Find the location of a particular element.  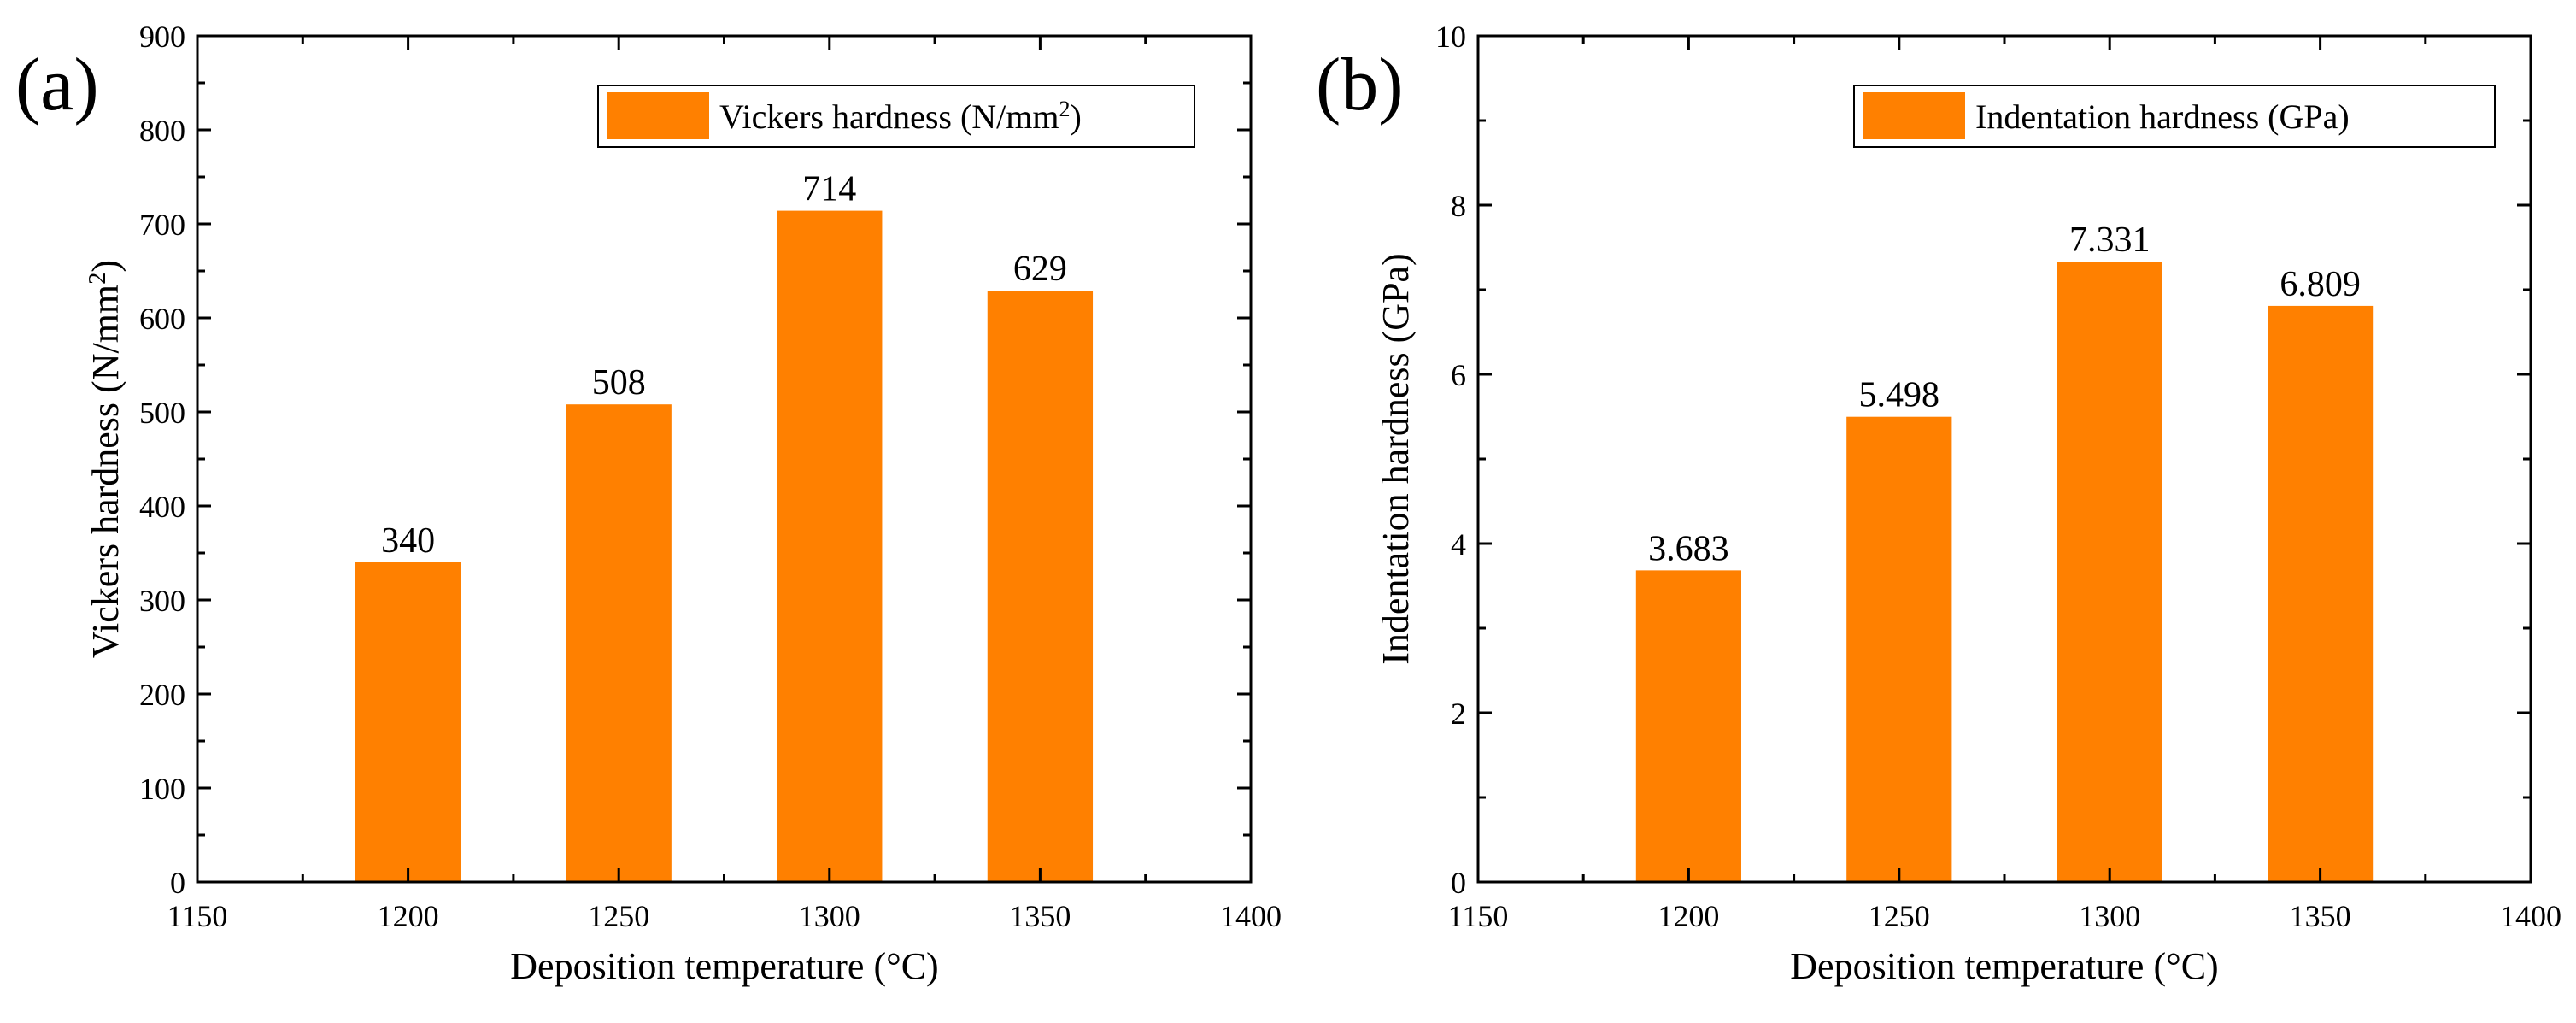

data-label: 629 is located at coordinates (1040, 270).